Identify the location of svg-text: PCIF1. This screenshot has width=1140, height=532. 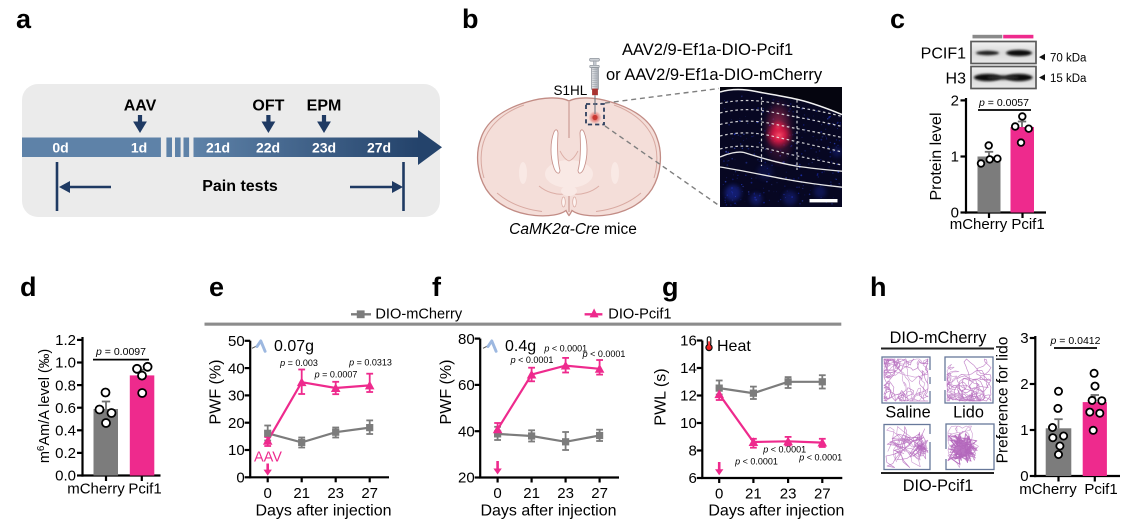
(943, 54).